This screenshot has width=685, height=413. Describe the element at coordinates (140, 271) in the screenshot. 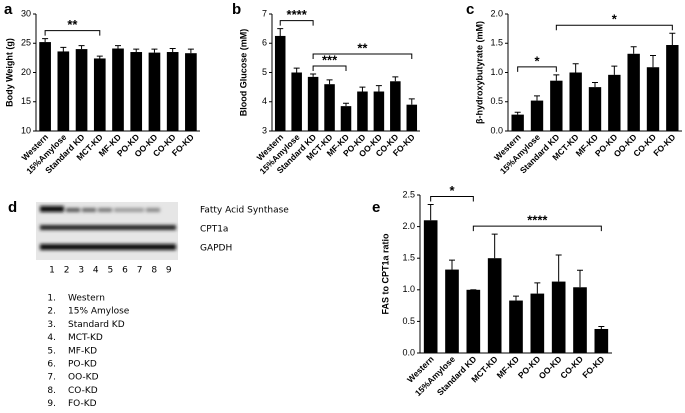

I see `lane-number: 7` at that location.